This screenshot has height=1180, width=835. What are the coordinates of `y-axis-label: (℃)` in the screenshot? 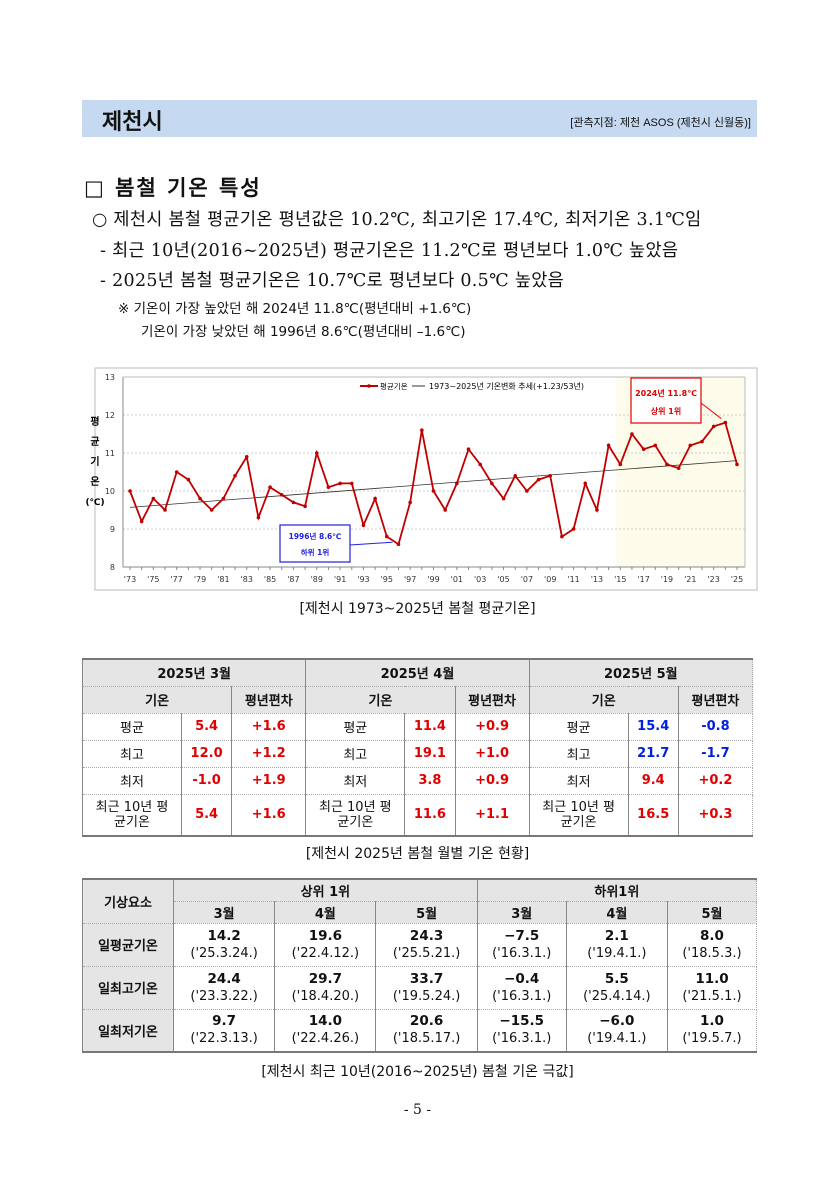 It's located at (94, 503).